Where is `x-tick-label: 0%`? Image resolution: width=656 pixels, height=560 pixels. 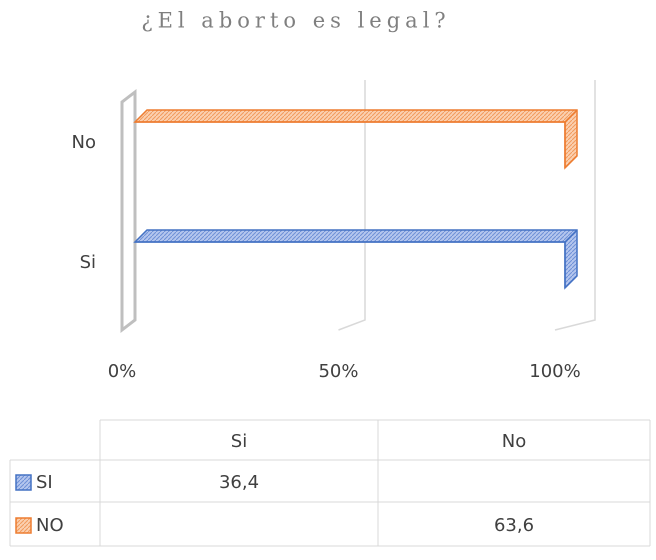 x-tick-label: 0% is located at coordinates (122, 371).